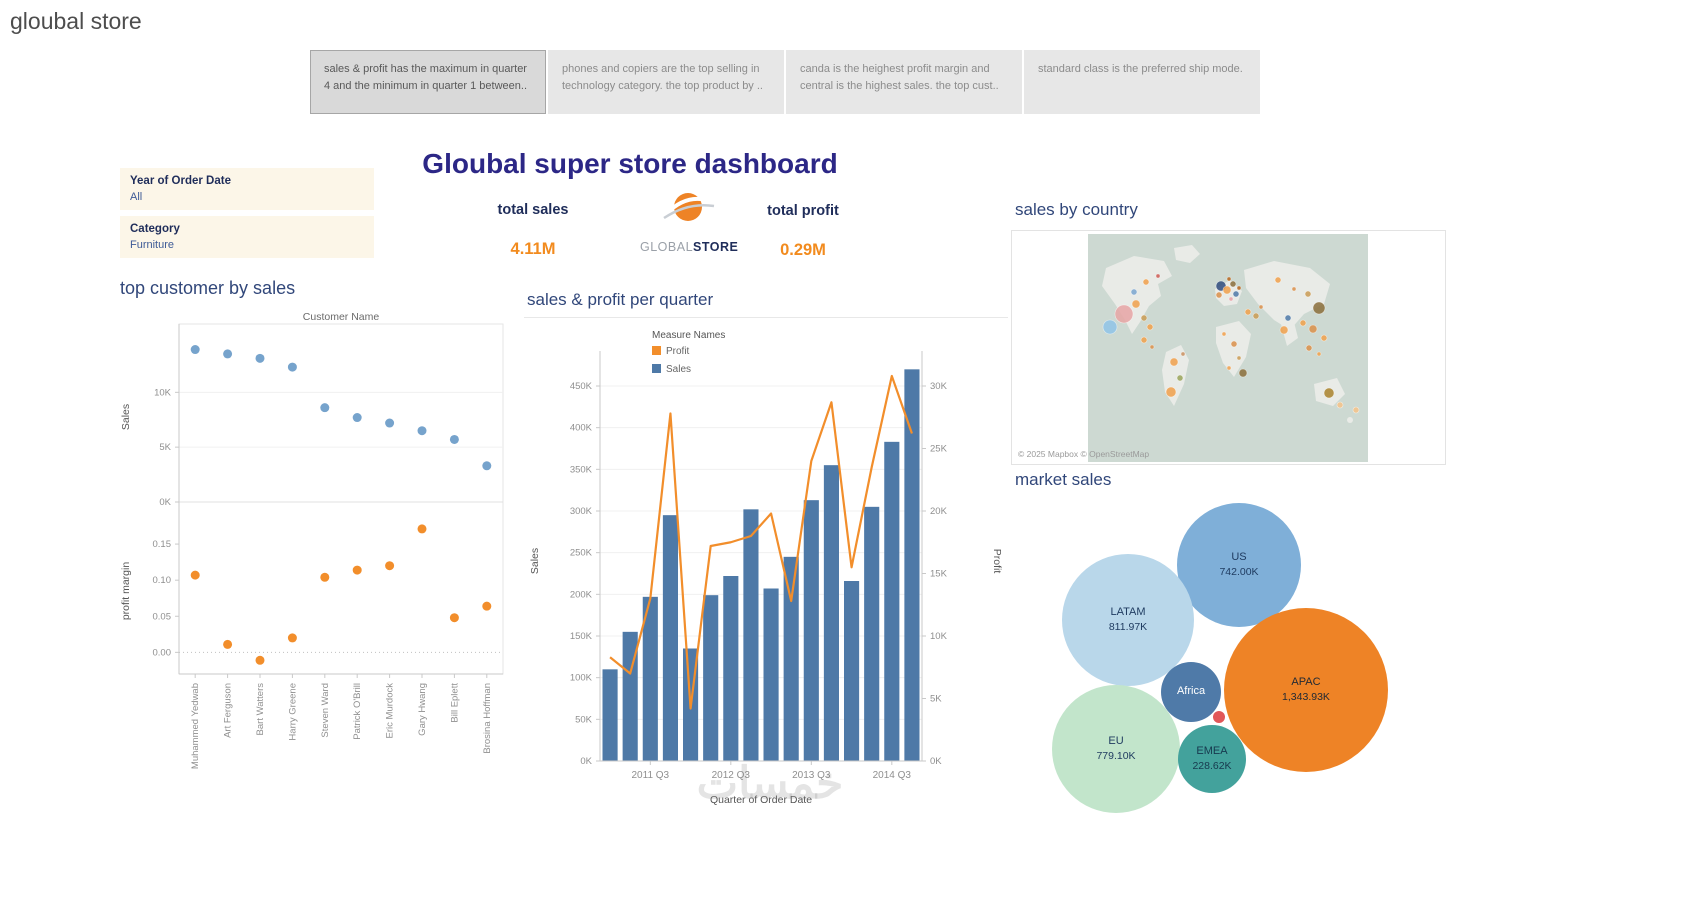 Image resolution: width=1699 pixels, height=899 pixels. Describe the element at coordinates (1128, 620) in the screenshot. I see `market-bubble-latam: LATAM 811.97K` at that location.